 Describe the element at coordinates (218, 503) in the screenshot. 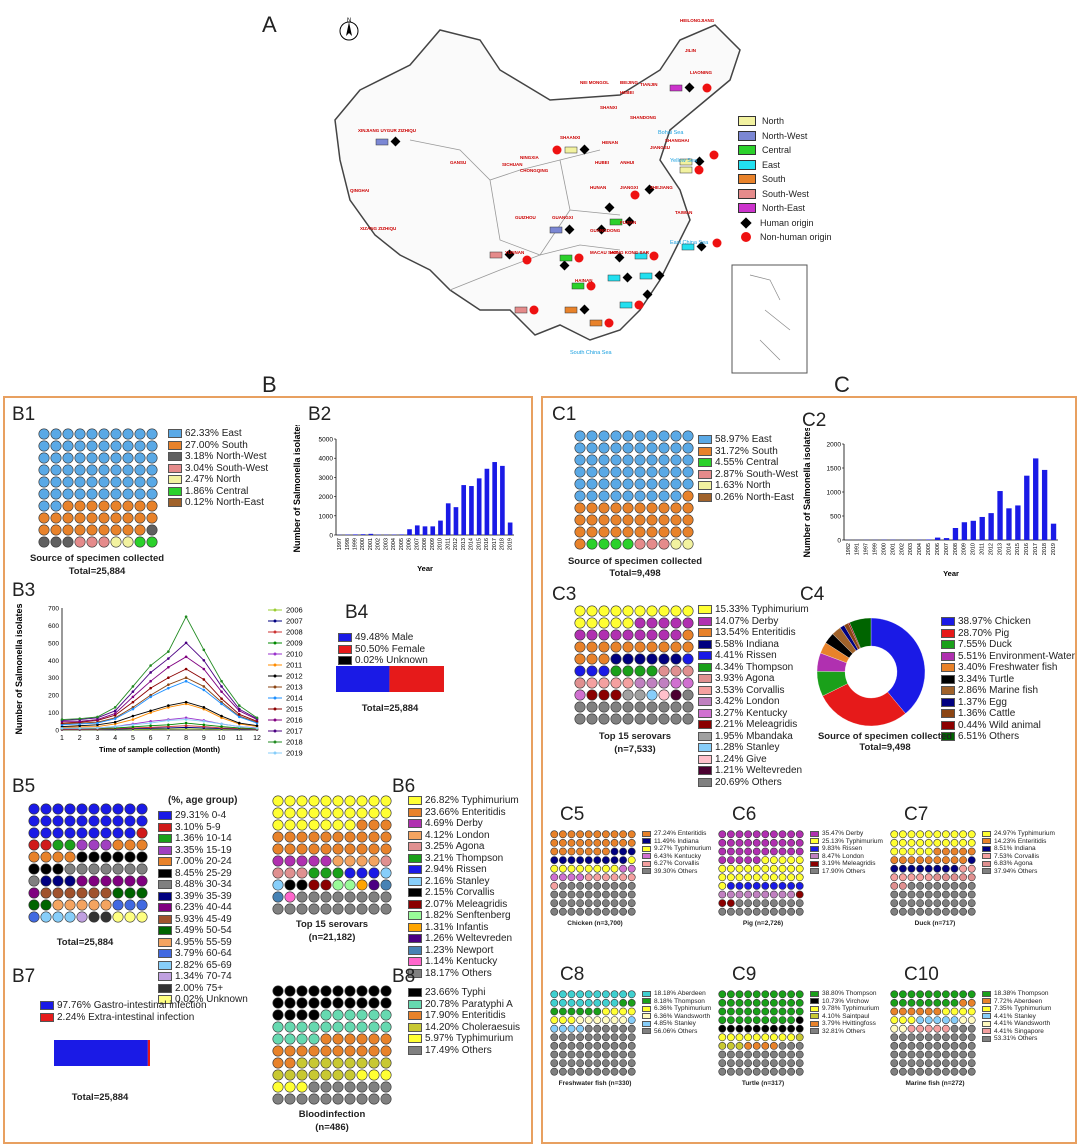

I see `legend-item: 0.12% North-East` at that location.